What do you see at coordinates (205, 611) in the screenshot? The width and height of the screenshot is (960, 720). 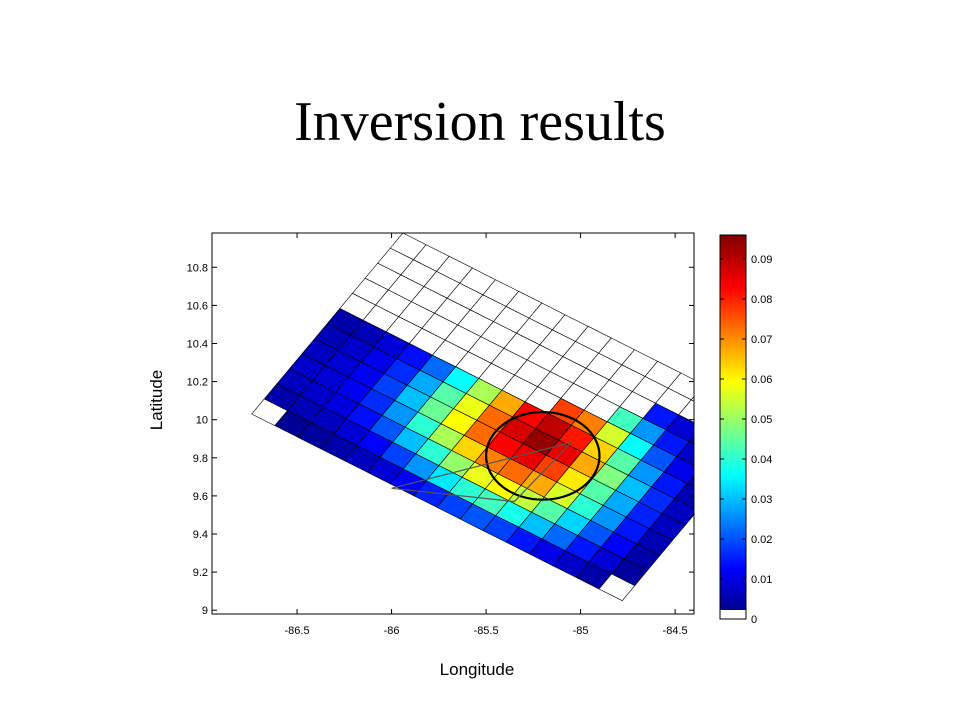 I see `y-tick-label: 9` at bounding box center [205, 611].